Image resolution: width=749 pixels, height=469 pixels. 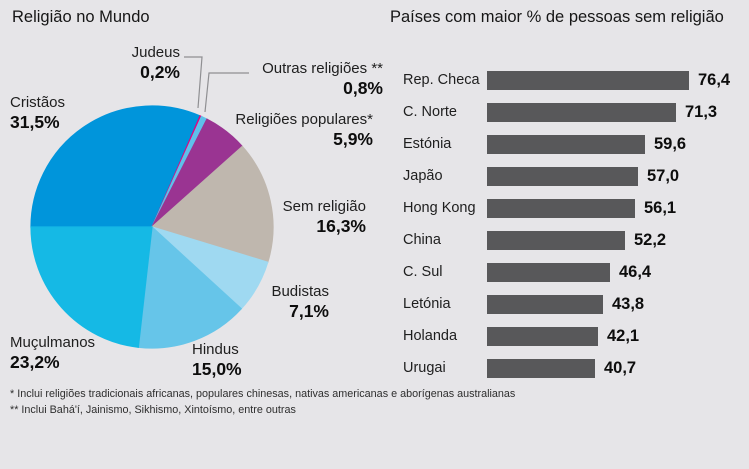 I want to click on pie-label-judeus: Judeus 0,2%, so click(x=135, y=63).